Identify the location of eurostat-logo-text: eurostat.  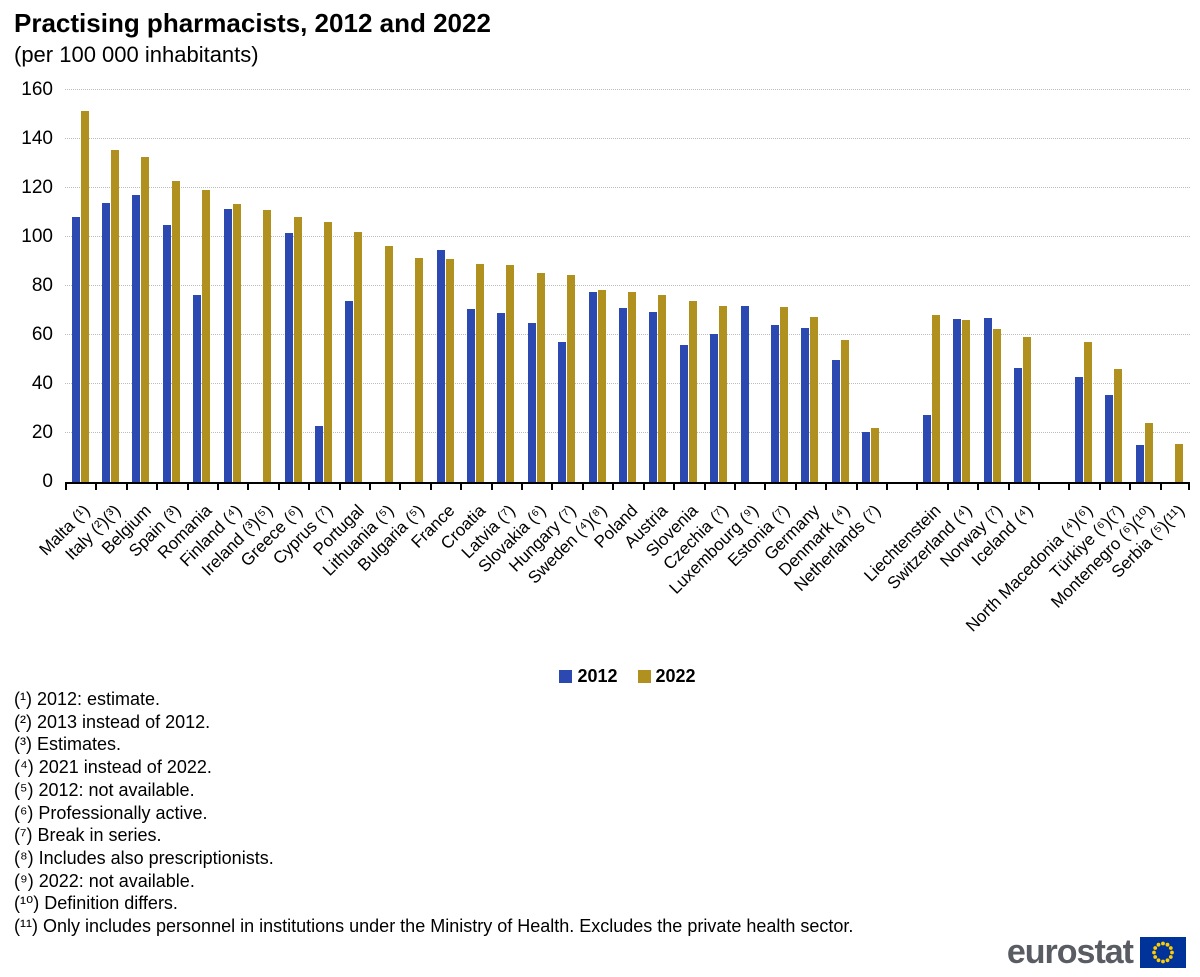
(1070, 952).